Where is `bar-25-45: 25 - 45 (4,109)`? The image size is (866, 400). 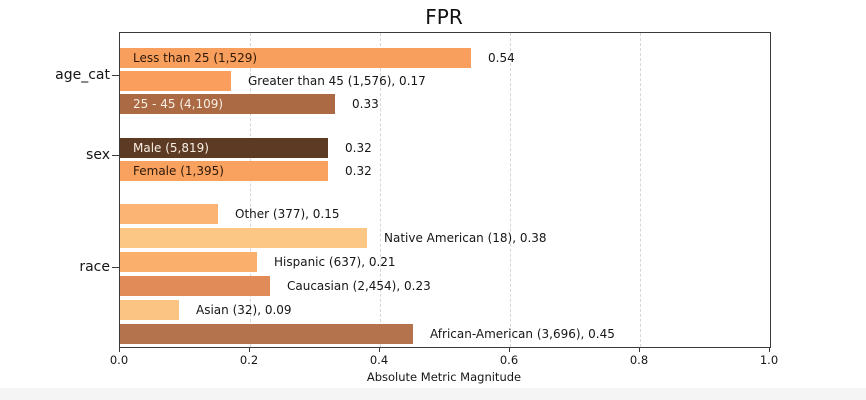
bar-25-45: 25 - 45 (4,109) is located at coordinates (227, 104).